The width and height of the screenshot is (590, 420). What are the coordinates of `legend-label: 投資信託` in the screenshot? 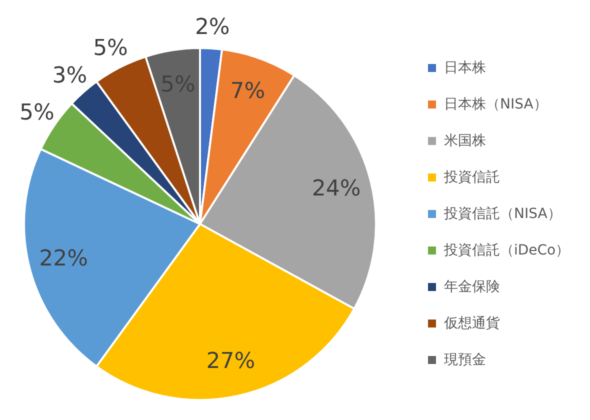 It's located at (471, 178).